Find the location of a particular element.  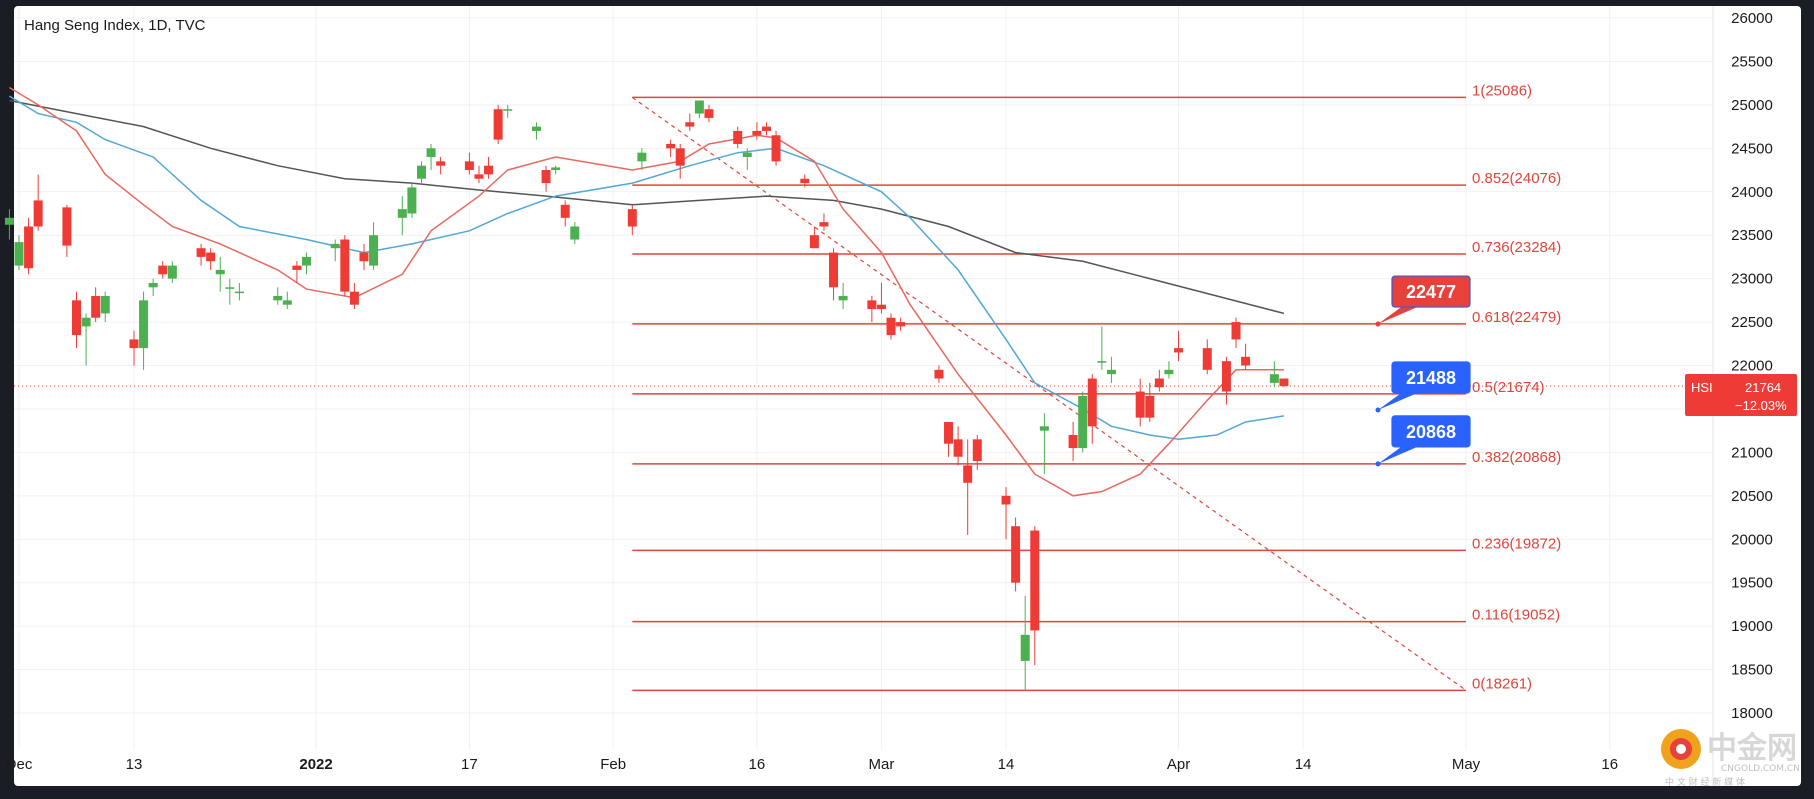

chart-title: Hang Seng Index, 1D, TVC is located at coordinates (115, 25).